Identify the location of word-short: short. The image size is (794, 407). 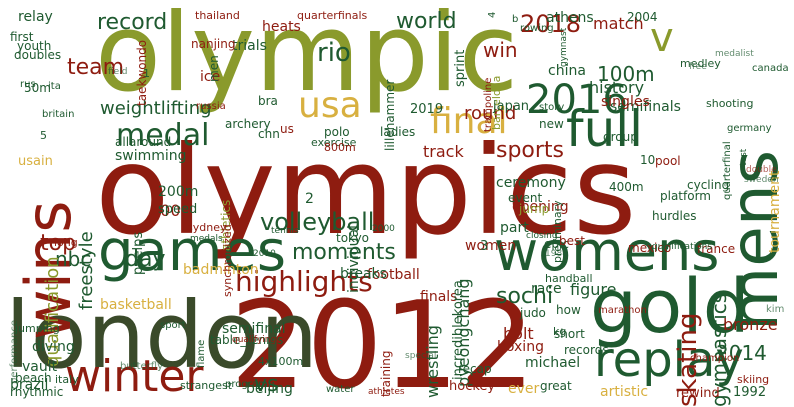
(569, 334).